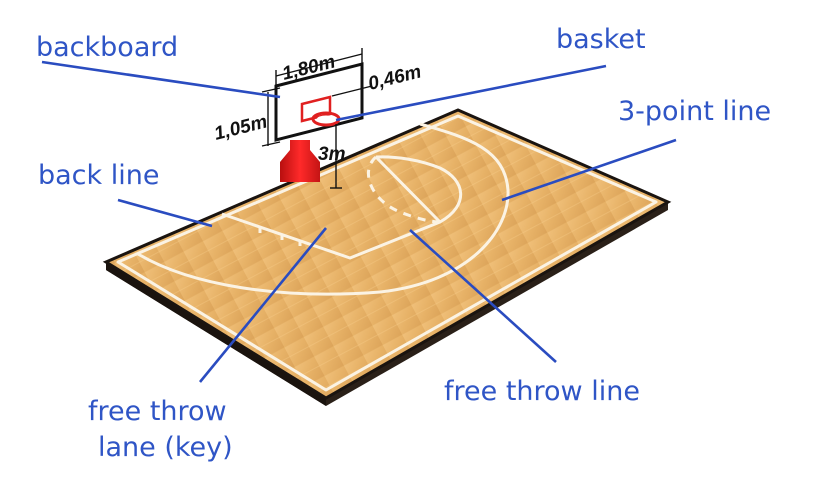 The image size is (836, 484). I want to click on dim-square-width: 0,46m, so click(394, 77).